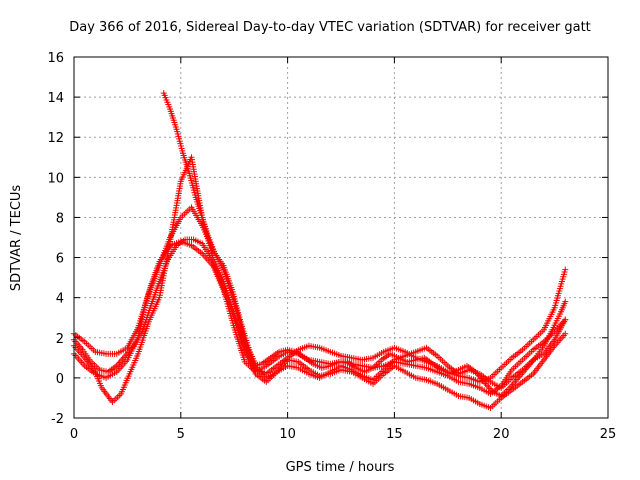 This screenshot has width=640, height=480. Describe the element at coordinates (55, 178) in the screenshot. I see `y-tick-label: 10` at that location.